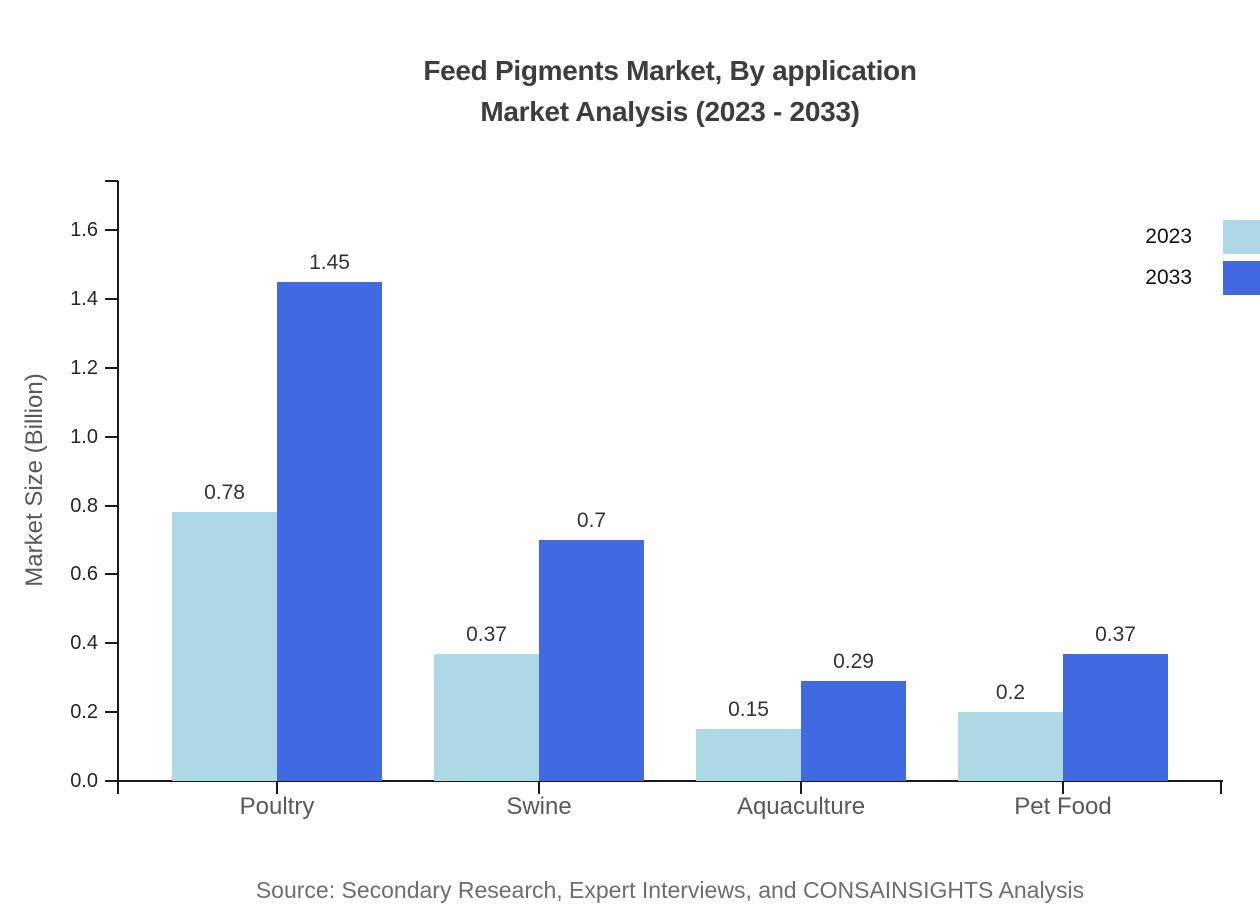  I want to click on x-tick-swine, so click(539, 787).